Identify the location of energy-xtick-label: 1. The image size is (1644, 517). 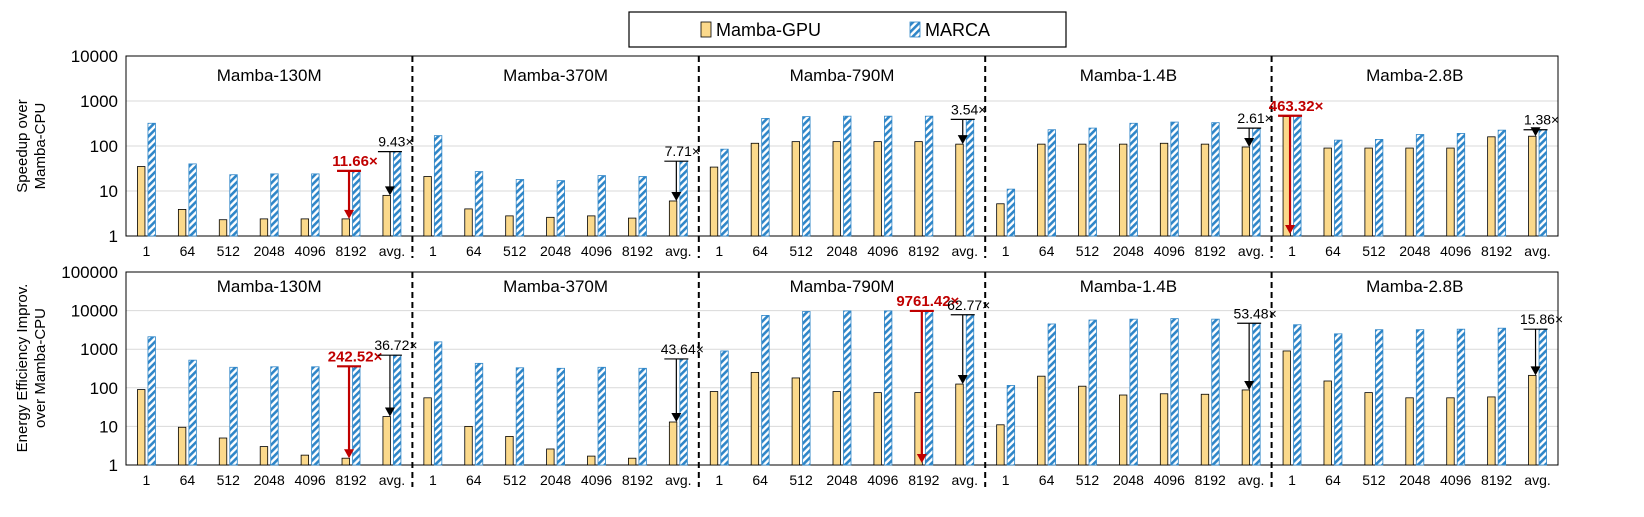
(1292, 480).